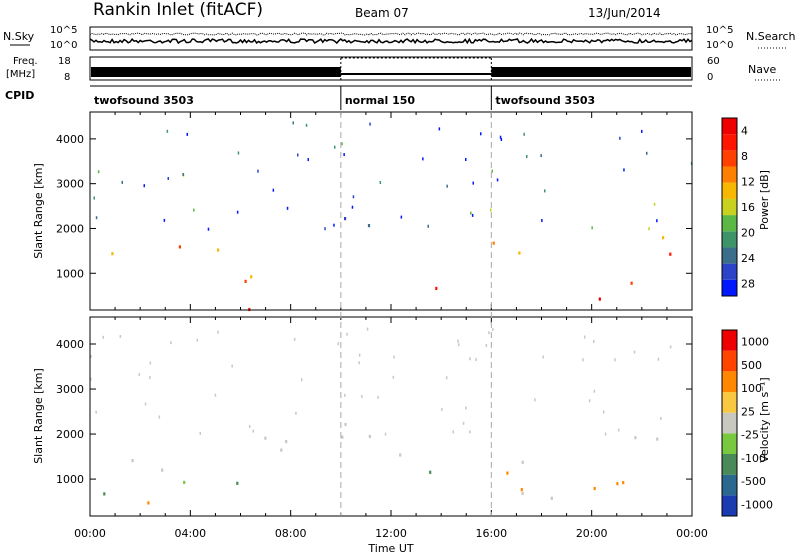 The height and width of the screenshot is (554, 800). I want to click on colorbar-tick-label: 8, so click(744, 156).